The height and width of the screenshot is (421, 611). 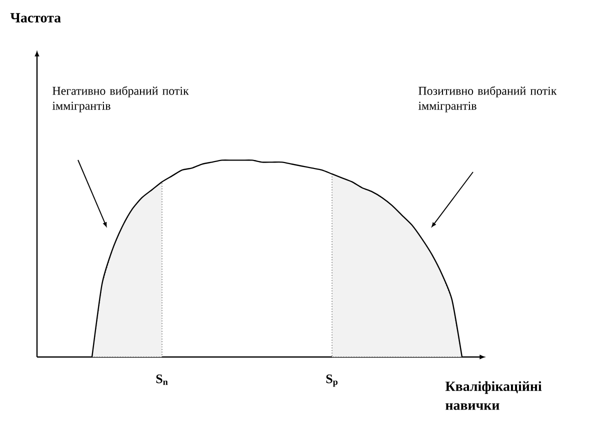 I want to click on text: Частота, so click(x=35, y=17).